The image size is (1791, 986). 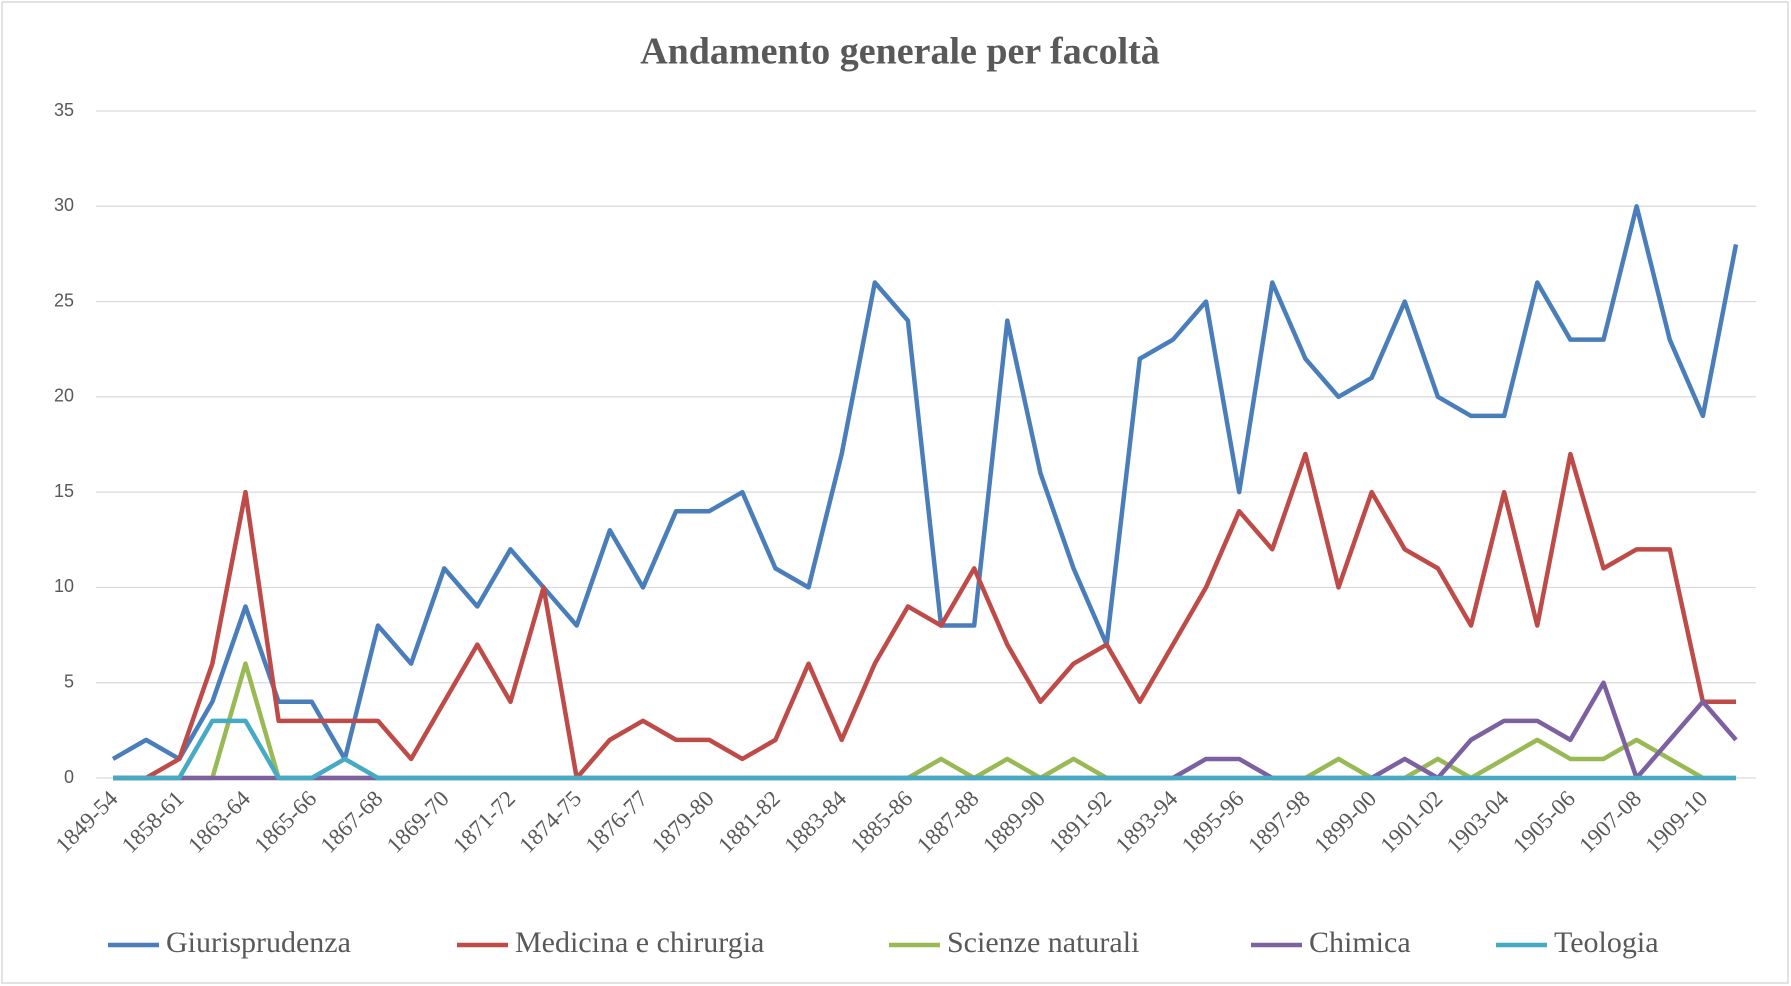 I want to click on legend-label: Medicina e chirurgia, so click(x=639, y=942).